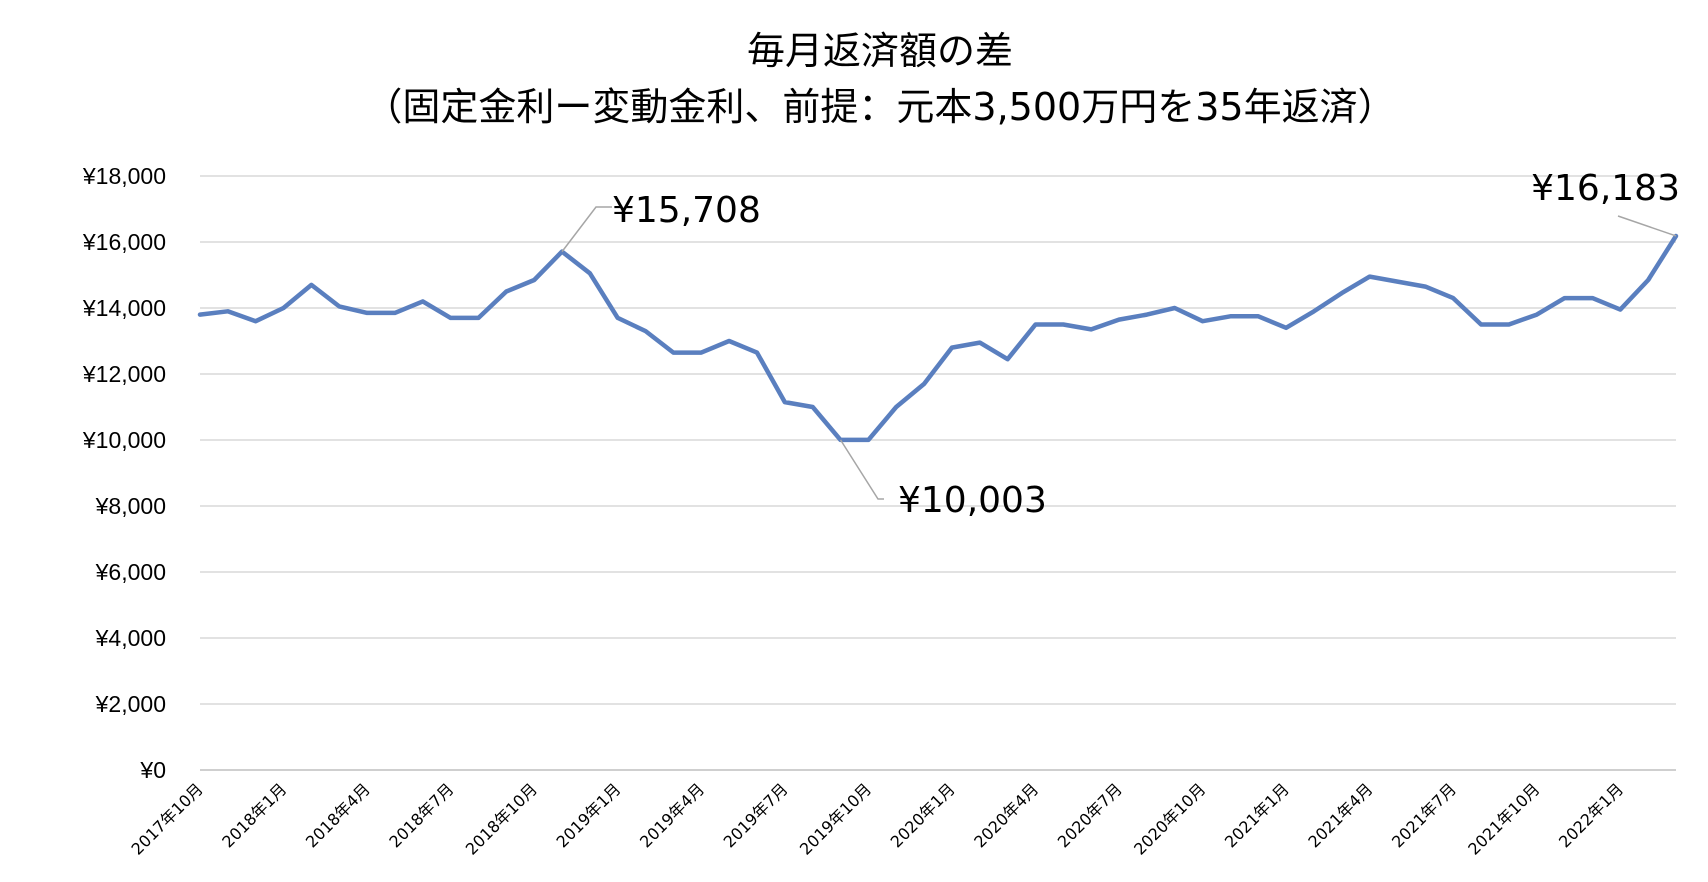 The height and width of the screenshot is (882, 1708). What do you see at coordinates (338, 815) in the screenshot?
I see `x-tick-label: 2018年4月` at bounding box center [338, 815].